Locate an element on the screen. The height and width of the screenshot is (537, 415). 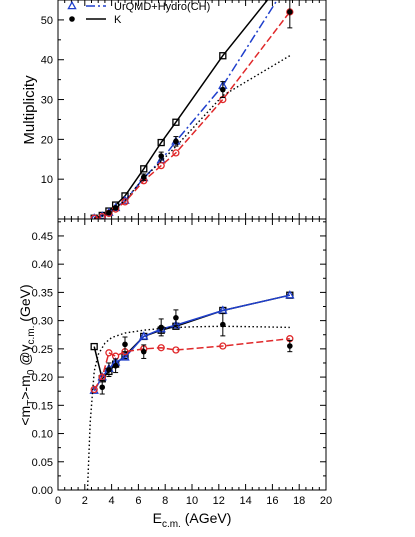
bottom-ytick-label: 0.40 is located at coordinates (42, 265).